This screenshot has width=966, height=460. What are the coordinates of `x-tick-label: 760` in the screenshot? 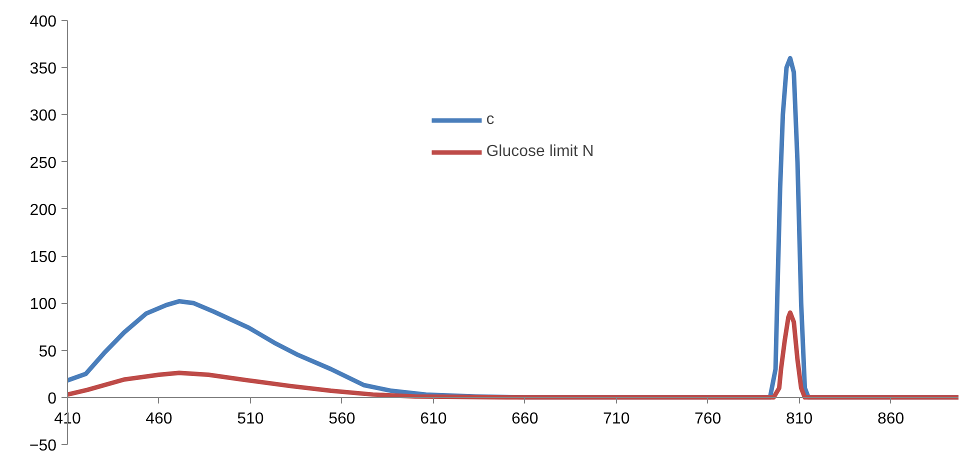 It's located at (708, 419).